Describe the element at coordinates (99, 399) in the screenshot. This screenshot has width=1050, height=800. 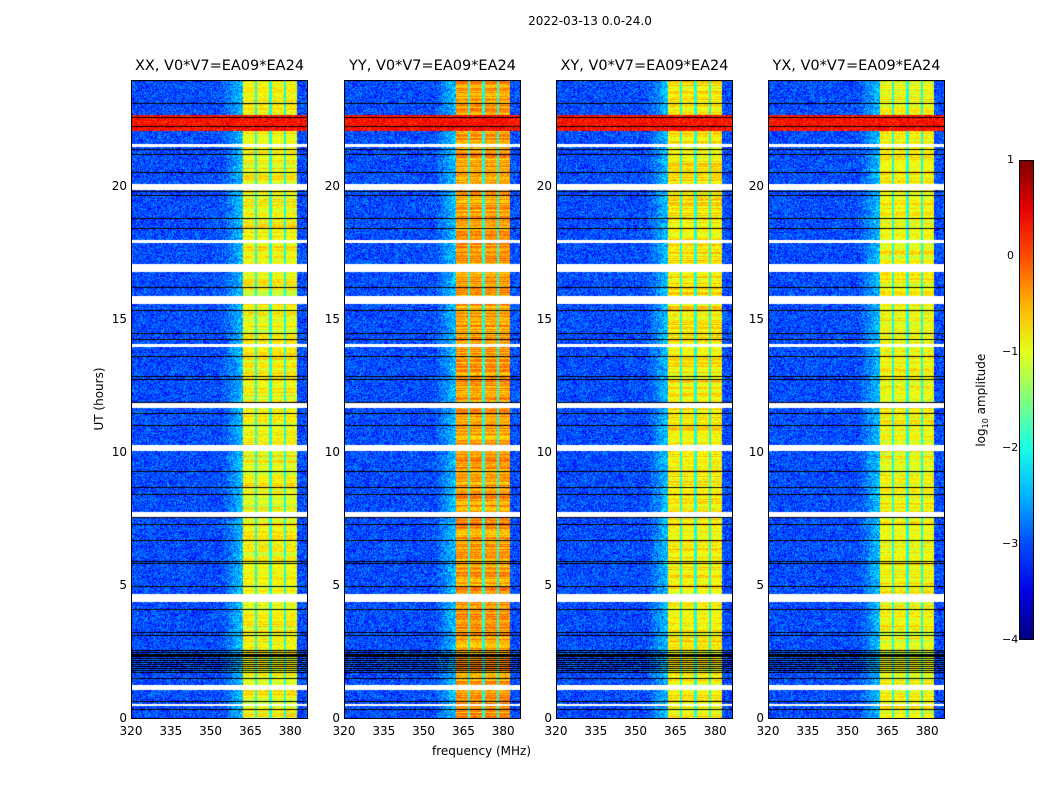
I see `y-axis-label: UT (hours)` at that location.